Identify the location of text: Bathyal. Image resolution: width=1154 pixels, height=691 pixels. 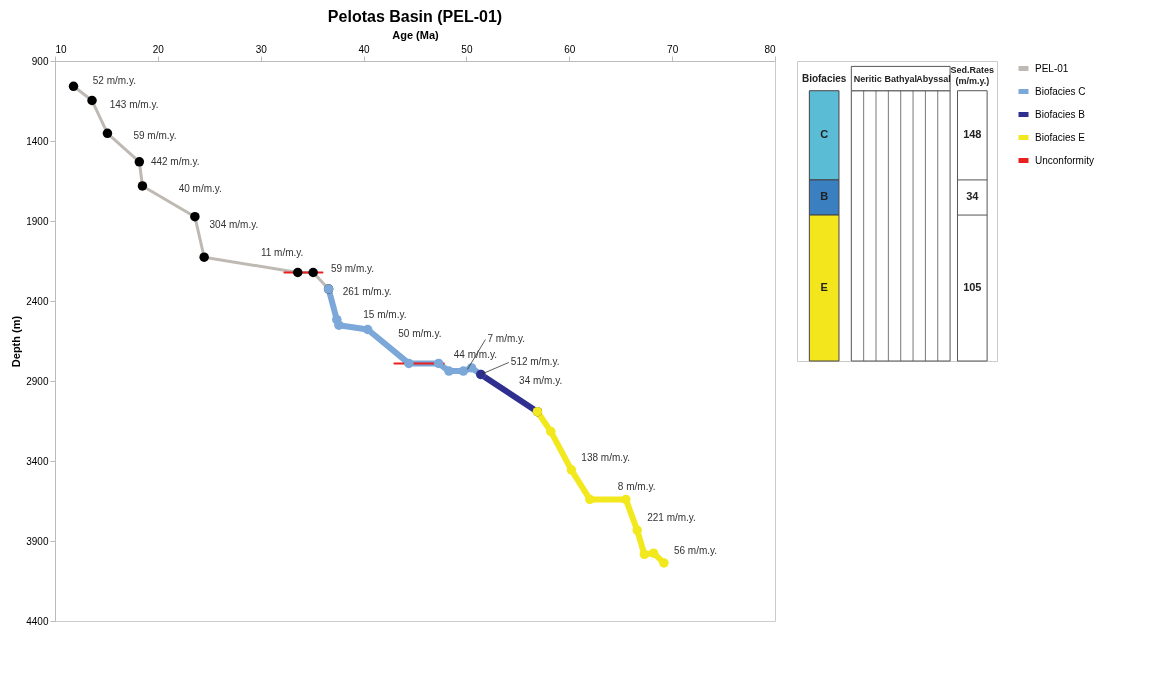
(900, 78).